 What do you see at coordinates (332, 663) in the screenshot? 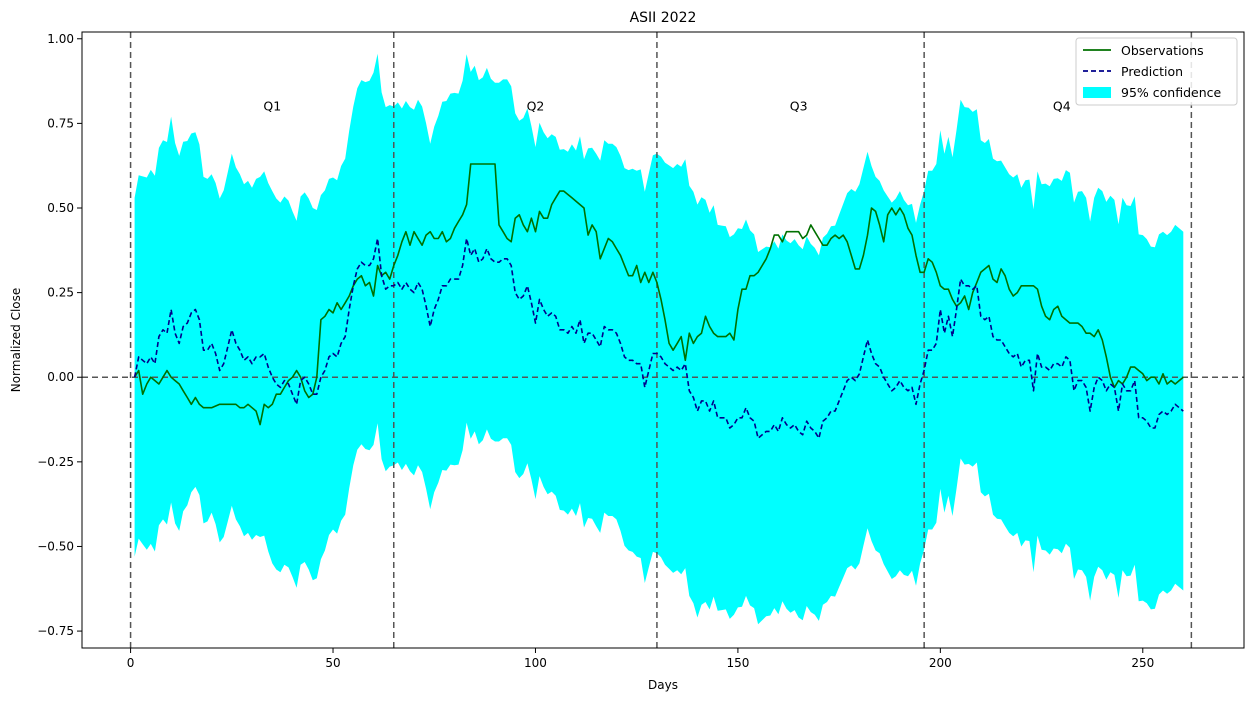
I see `x-tick-label: 50` at bounding box center [332, 663].